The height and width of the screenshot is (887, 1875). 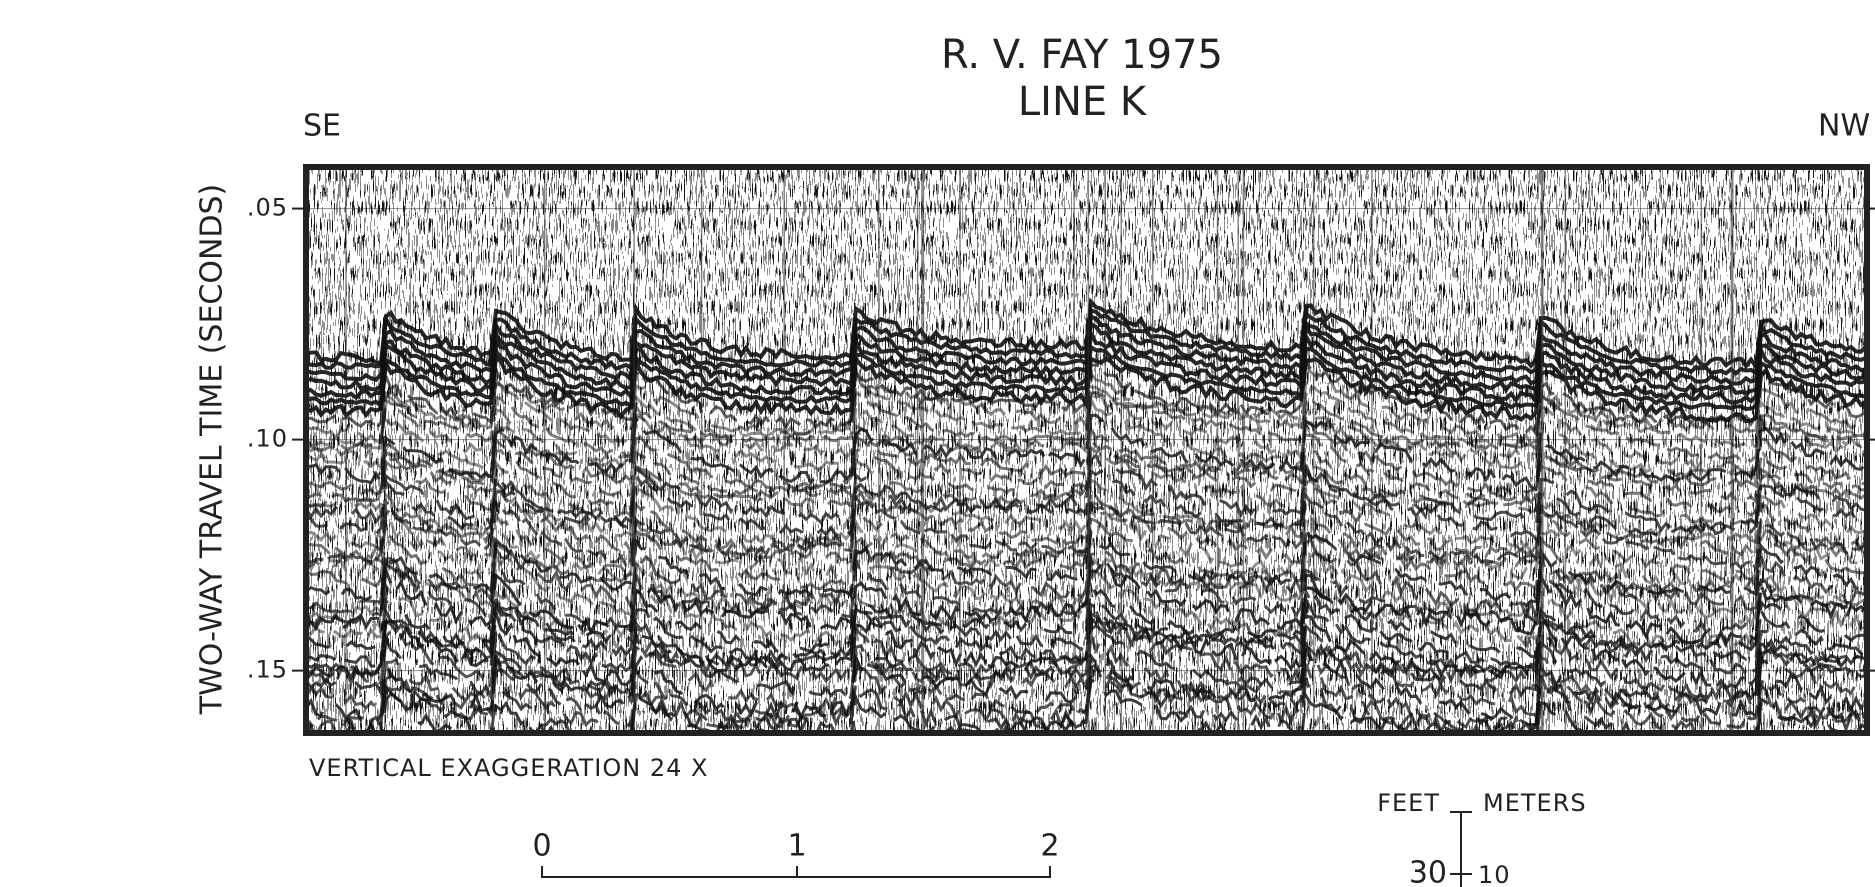 I want to click on subtitle: LINE K, so click(x=1083, y=102).